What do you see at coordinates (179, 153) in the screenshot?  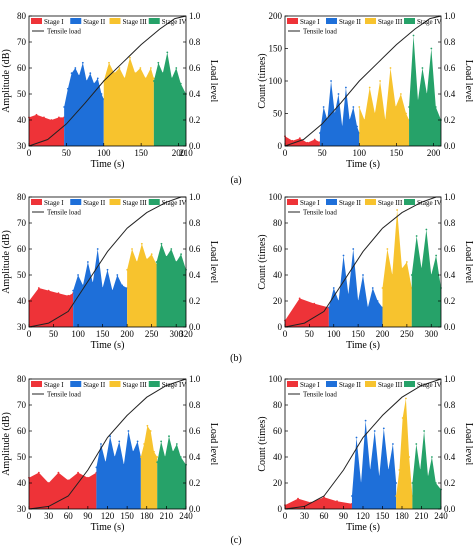 I see `x-tick-label: 200` at bounding box center [179, 153].